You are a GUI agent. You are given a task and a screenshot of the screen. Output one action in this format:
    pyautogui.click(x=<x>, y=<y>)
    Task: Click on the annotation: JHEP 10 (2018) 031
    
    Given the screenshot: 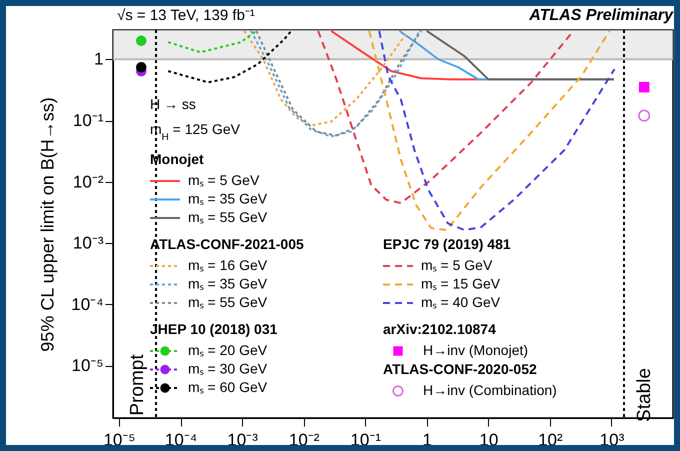 What is the action you would take?
    pyautogui.click(x=214, y=329)
    